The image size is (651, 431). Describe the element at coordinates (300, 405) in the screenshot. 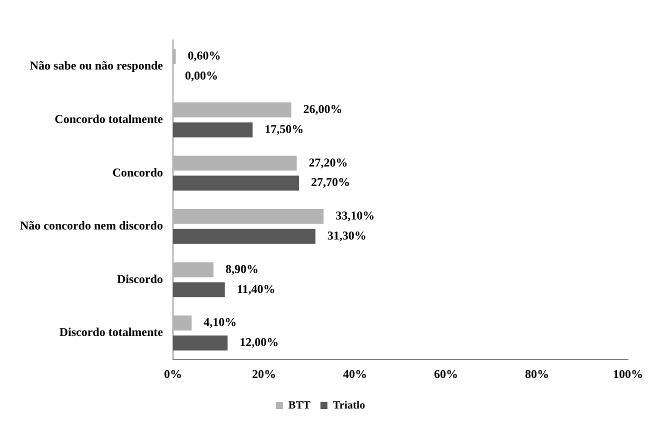

I see `legend-label: BTT` at that location.